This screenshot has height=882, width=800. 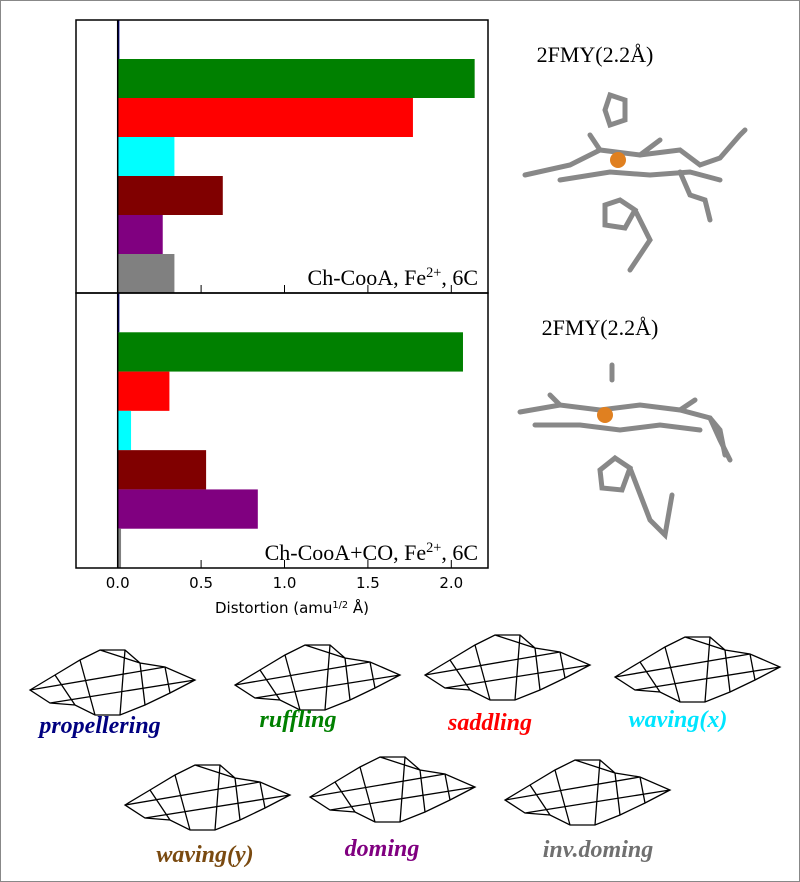 I want to click on mode-label: waving(y), so click(x=204, y=855).